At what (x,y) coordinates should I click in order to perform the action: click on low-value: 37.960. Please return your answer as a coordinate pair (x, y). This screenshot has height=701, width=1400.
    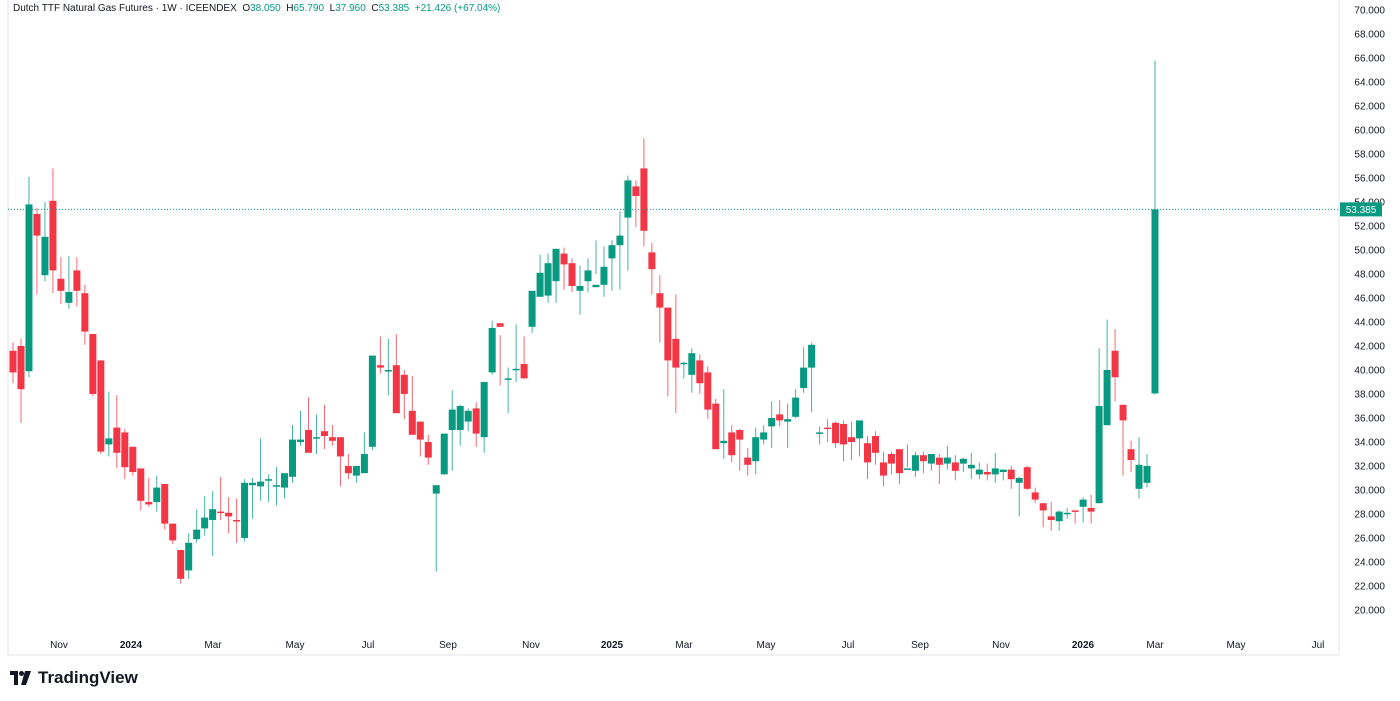
    Looking at the image, I should click on (350, 8).